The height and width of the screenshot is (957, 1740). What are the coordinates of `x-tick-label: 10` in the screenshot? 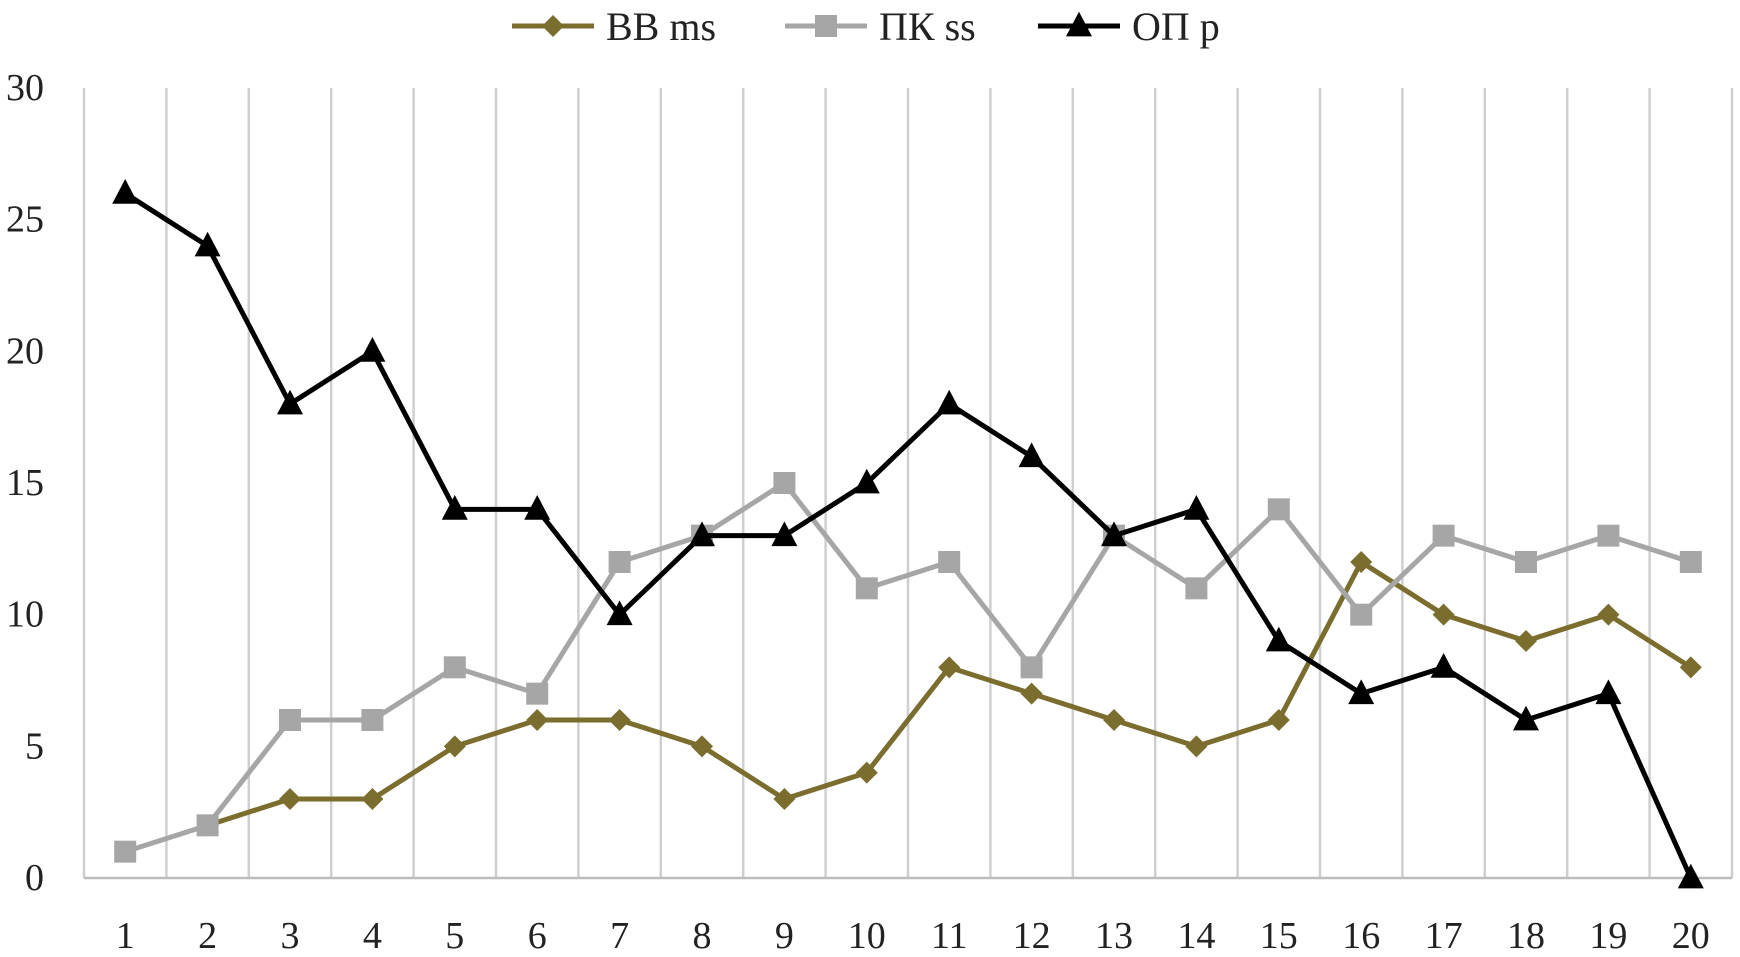 It's located at (867, 936).